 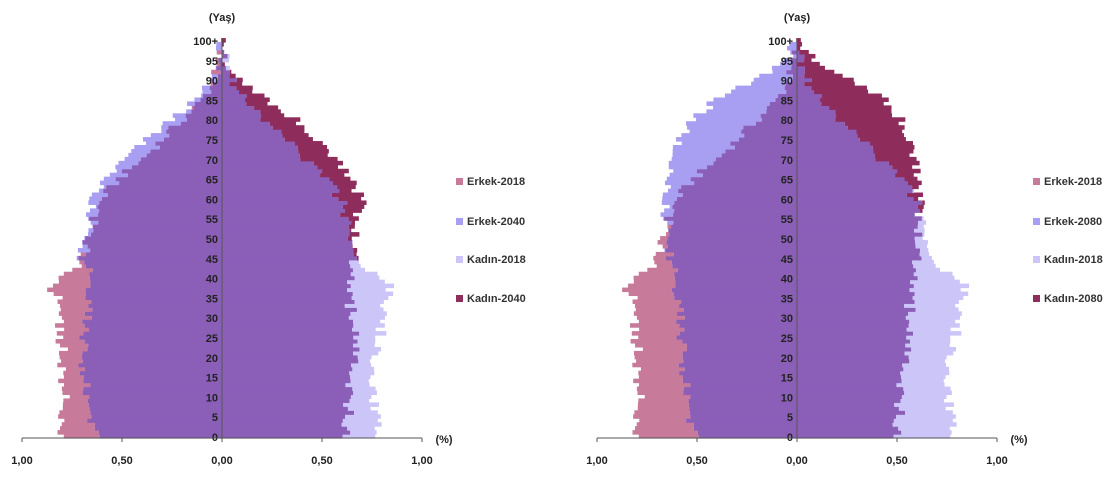 What do you see at coordinates (212, 200) in the screenshot?
I see `age-tick-label: 60` at bounding box center [212, 200].